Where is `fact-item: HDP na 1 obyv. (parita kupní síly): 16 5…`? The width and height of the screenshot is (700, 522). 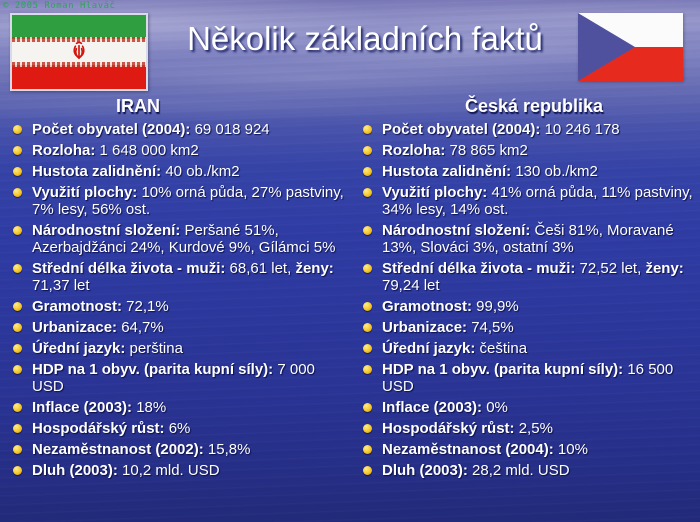
fact-item: HDP na 1 obyv. (parita kupní síly): 16 5… is located at coordinates (529, 378).